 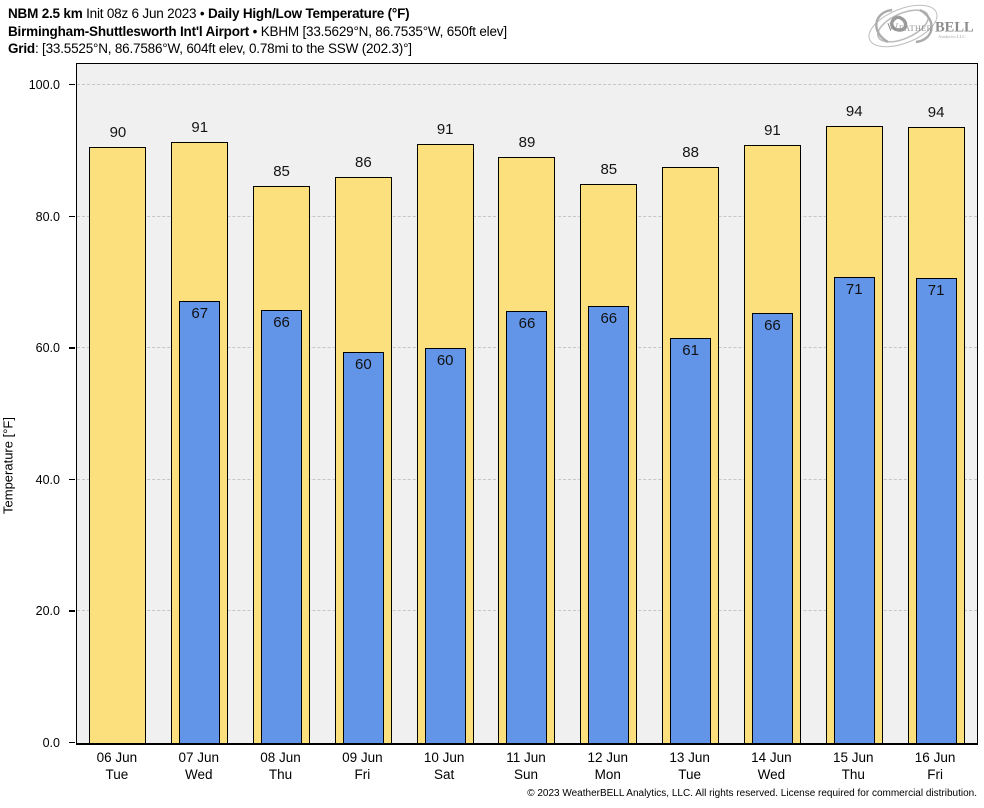 What do you see at coordinates (527, 143) in the screenshot?
I see `high-temp-value: 89` at bounding box center [527, 143].